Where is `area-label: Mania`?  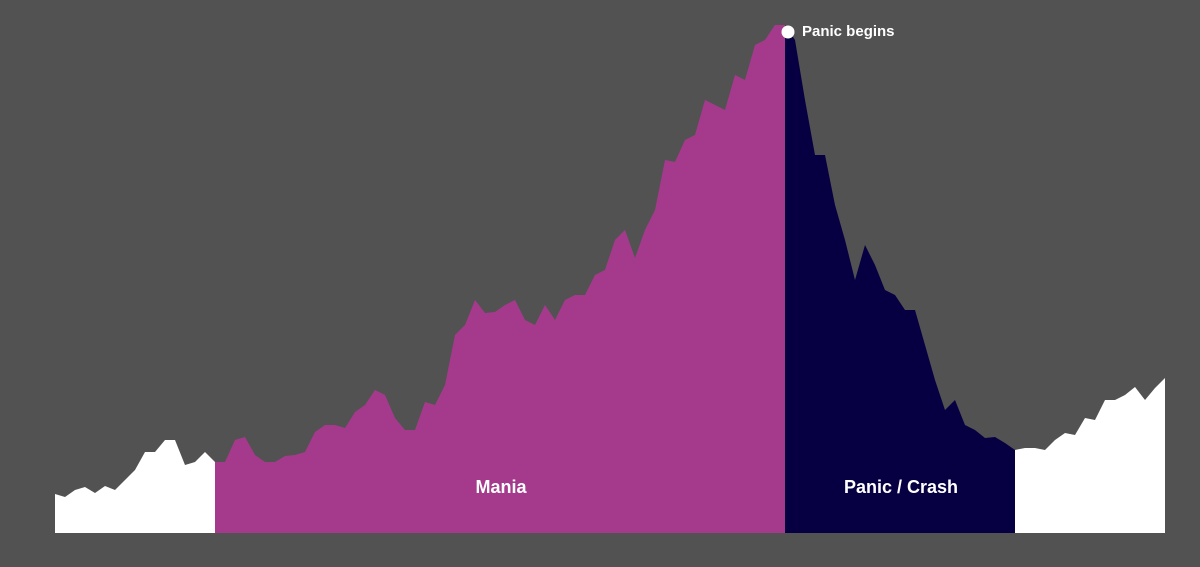
area-label: Mania is located at coordinates (501, 487).